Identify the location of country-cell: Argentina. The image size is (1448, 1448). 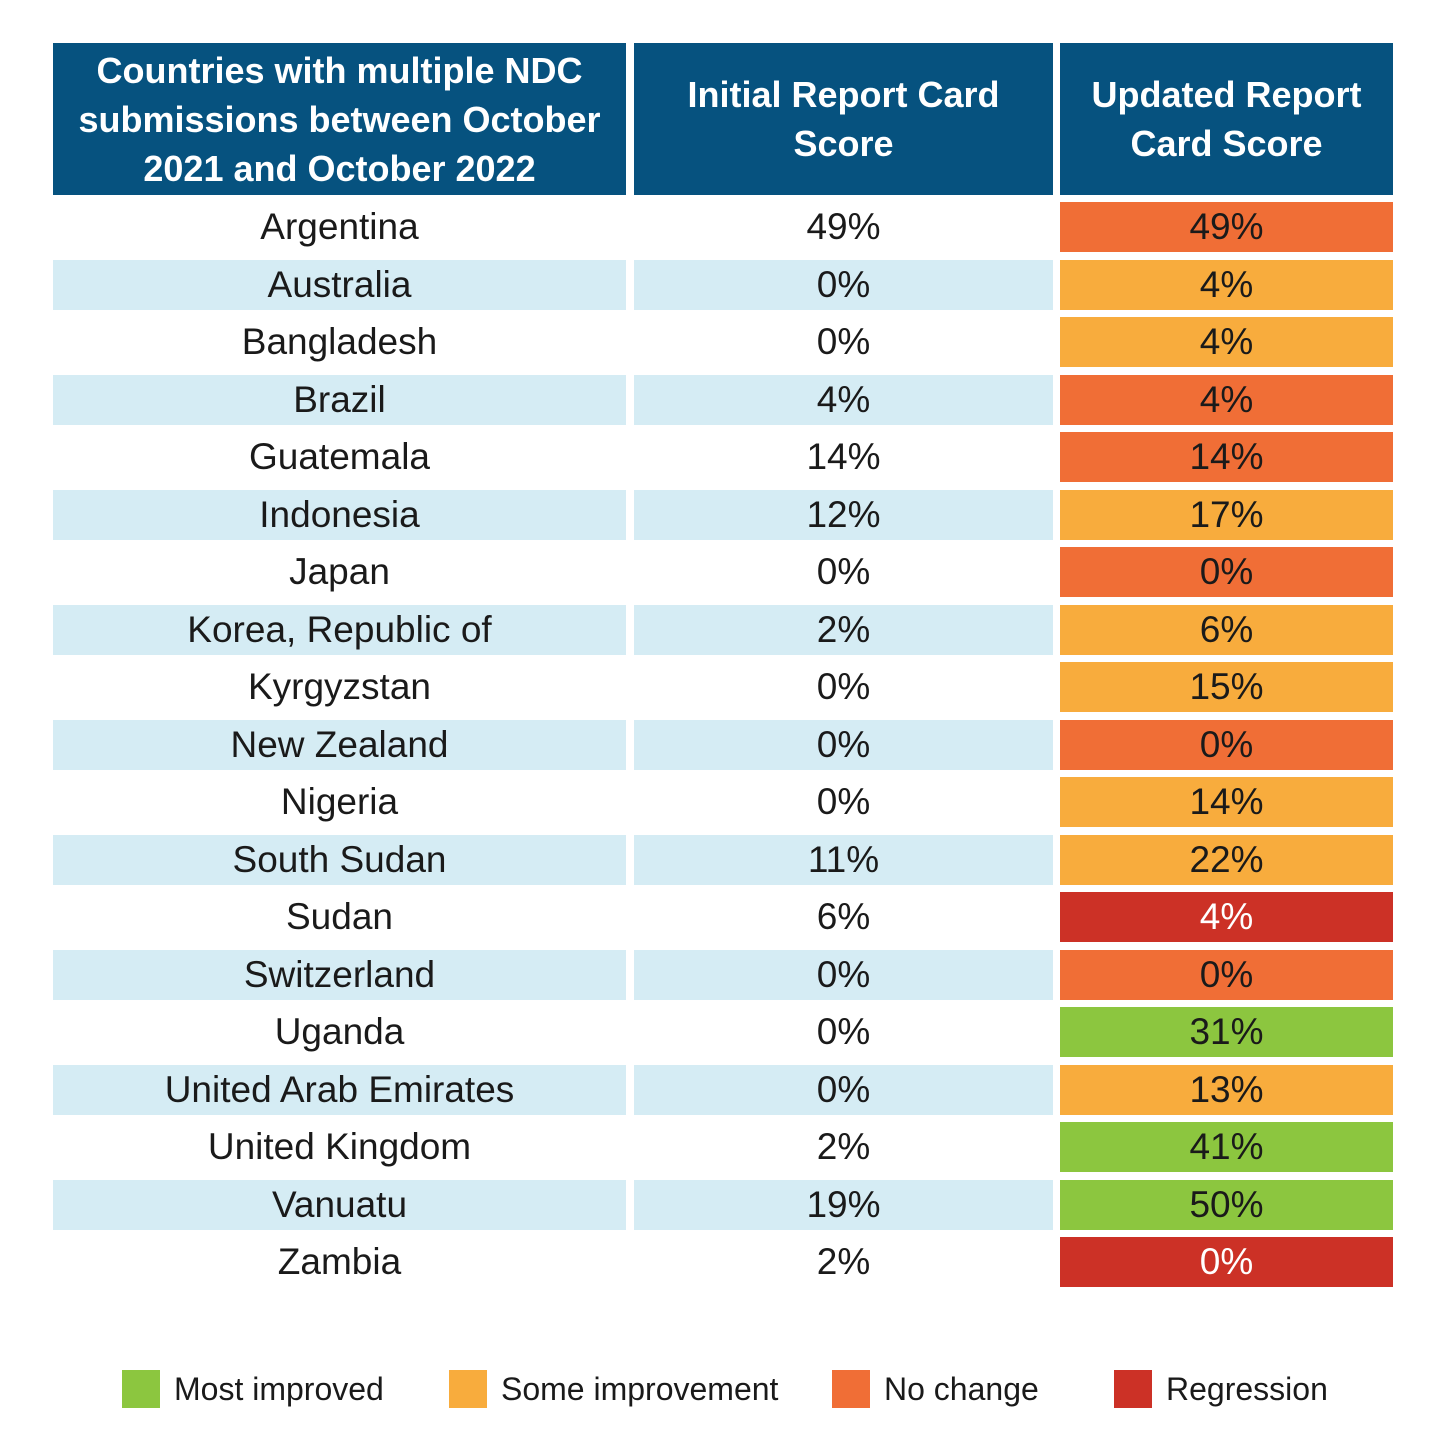
(339, 226).